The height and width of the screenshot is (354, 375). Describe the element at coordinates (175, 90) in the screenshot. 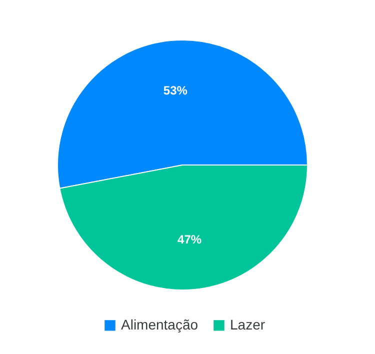

I see `data-label: 53%` at that location.